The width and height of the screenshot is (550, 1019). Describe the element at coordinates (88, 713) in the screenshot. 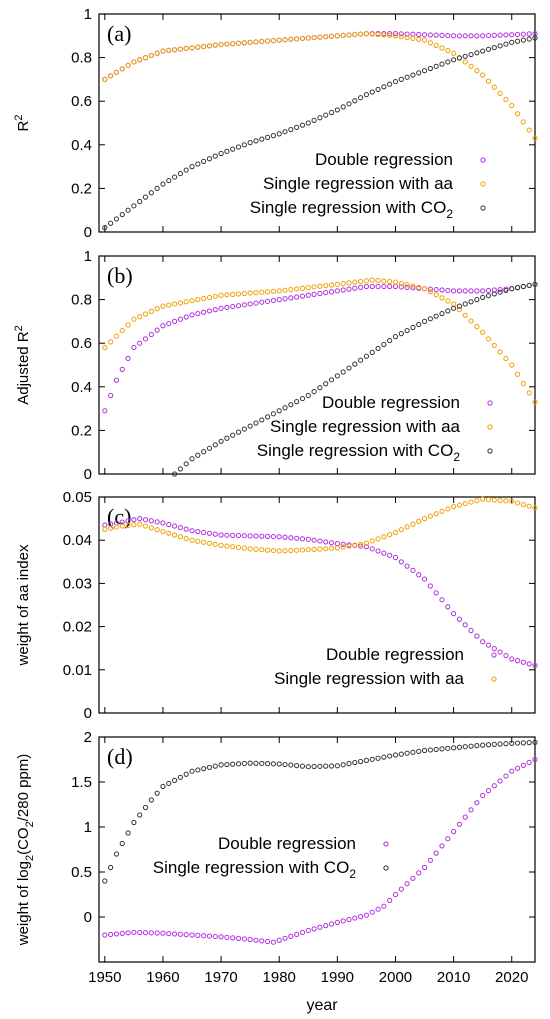

I see `y-tick-label: 0` at that location.